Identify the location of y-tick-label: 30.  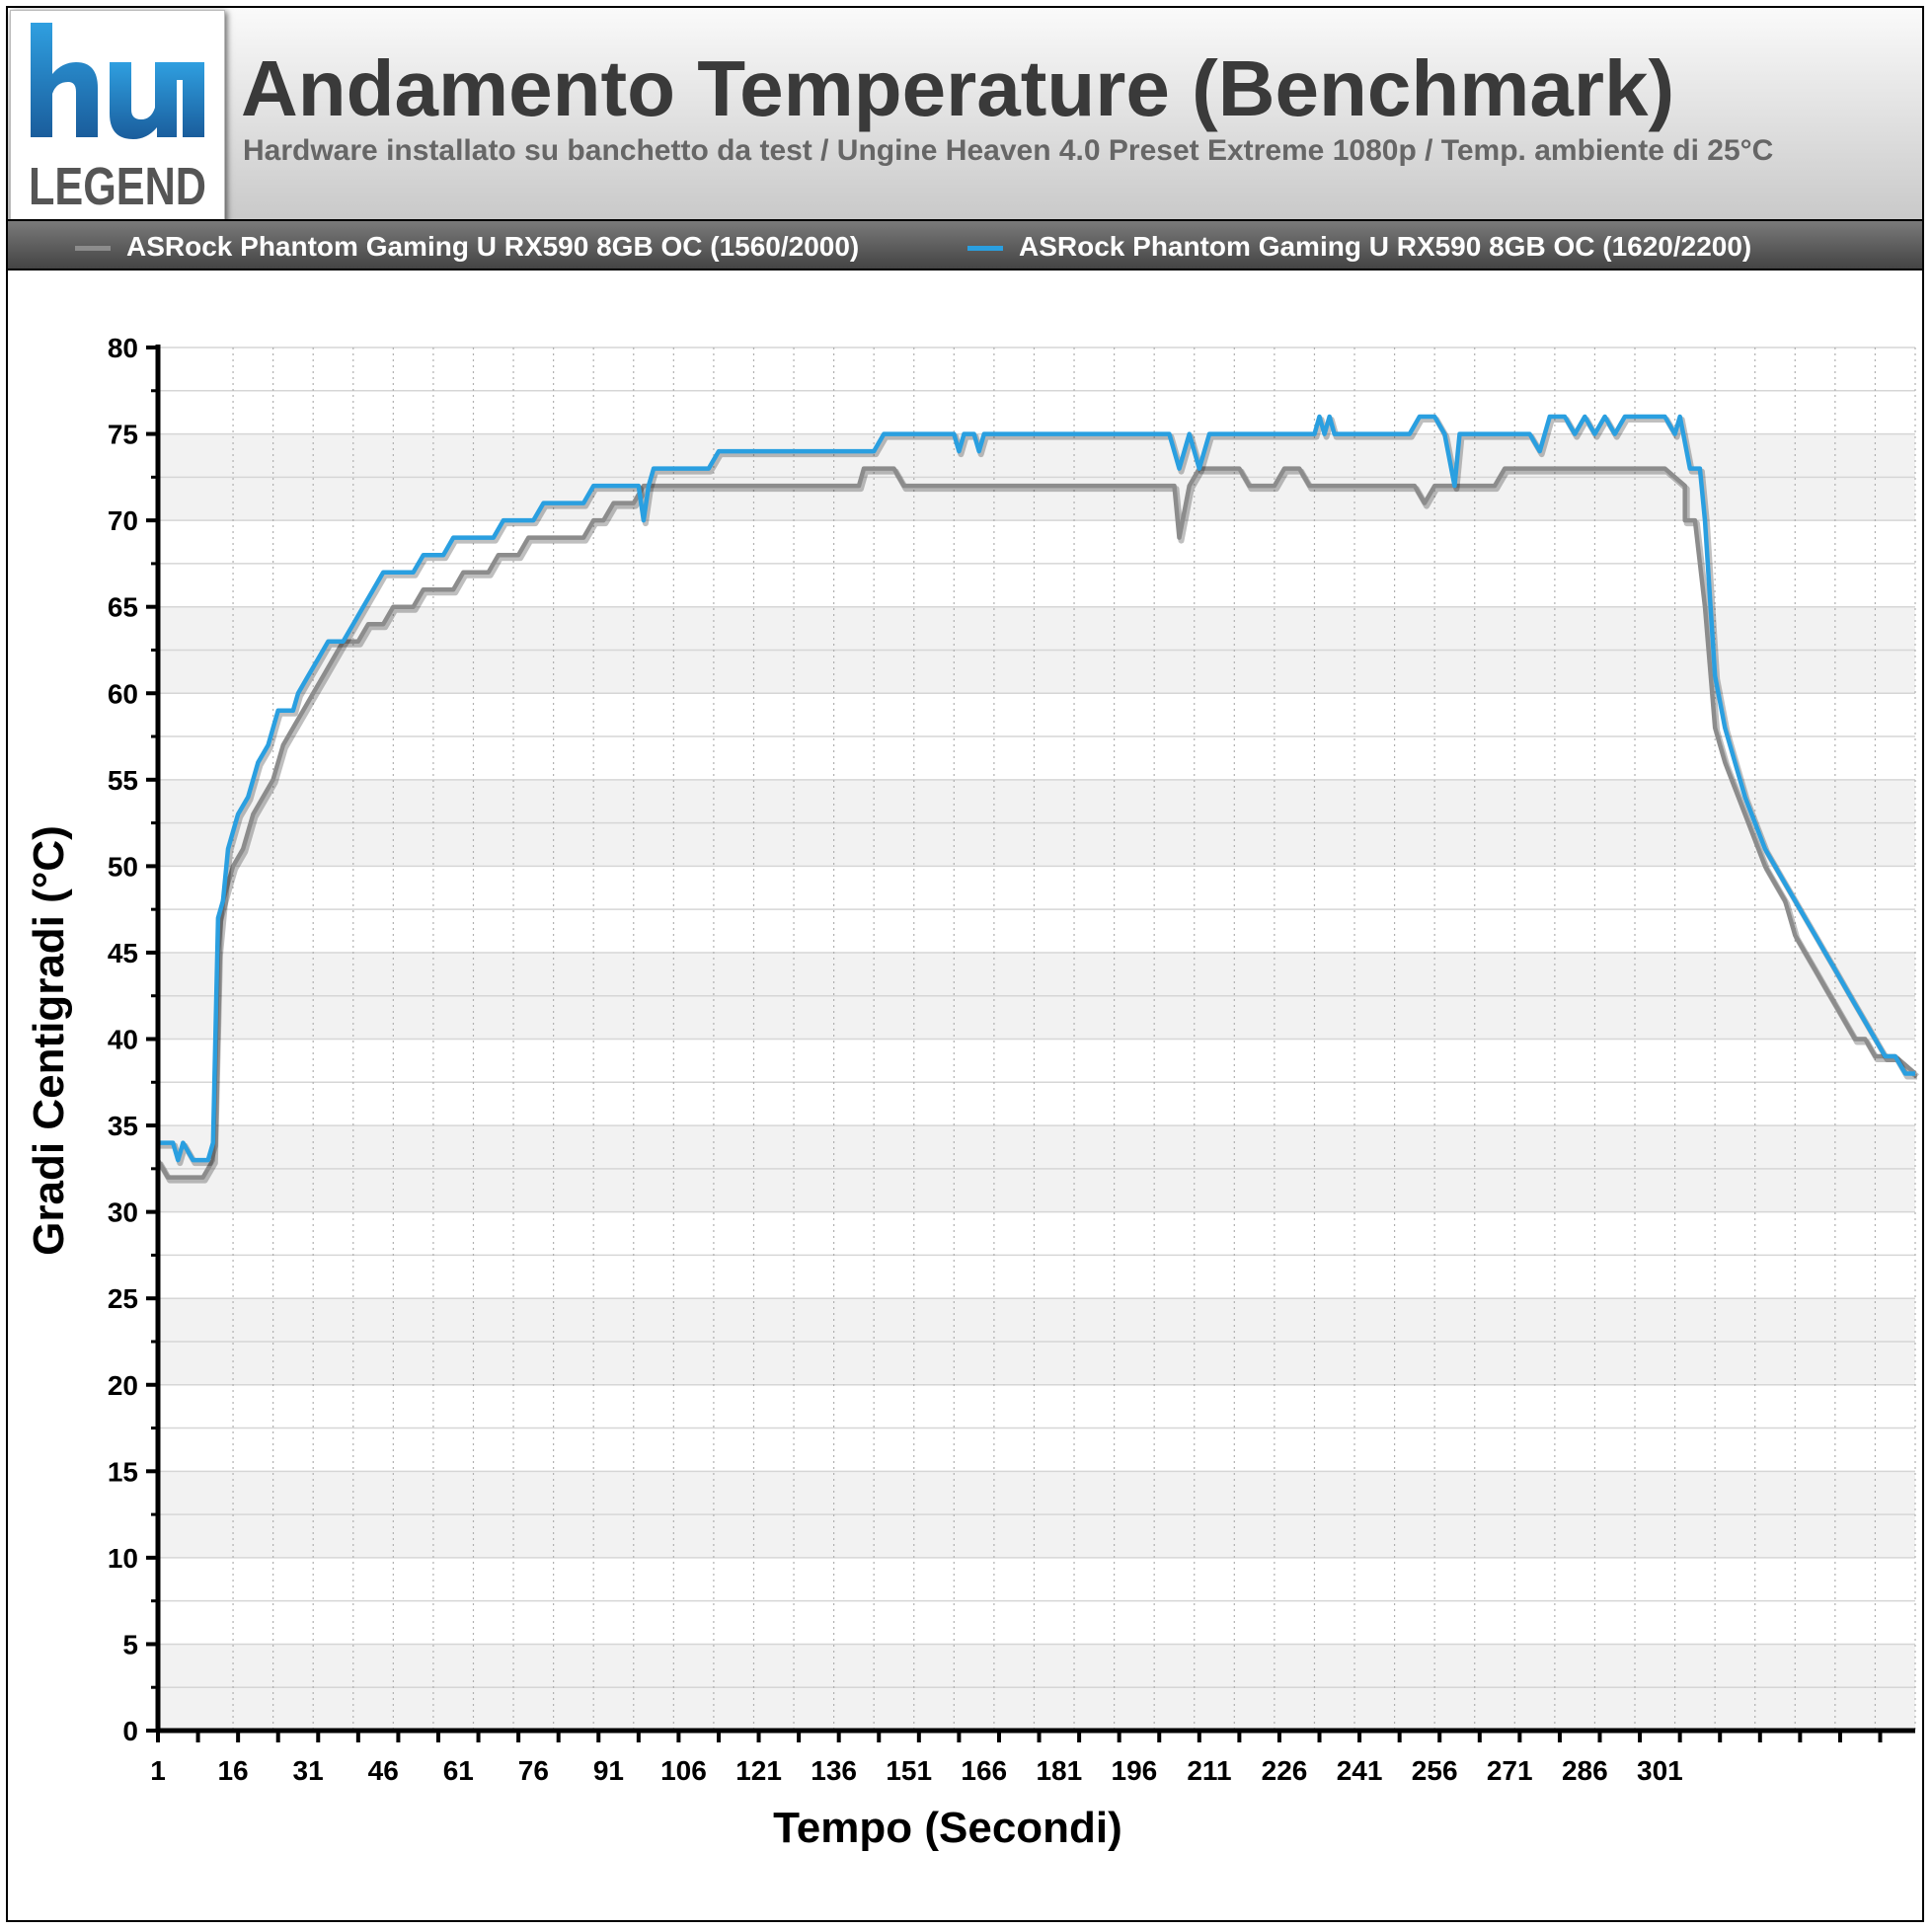
(123, 1213).